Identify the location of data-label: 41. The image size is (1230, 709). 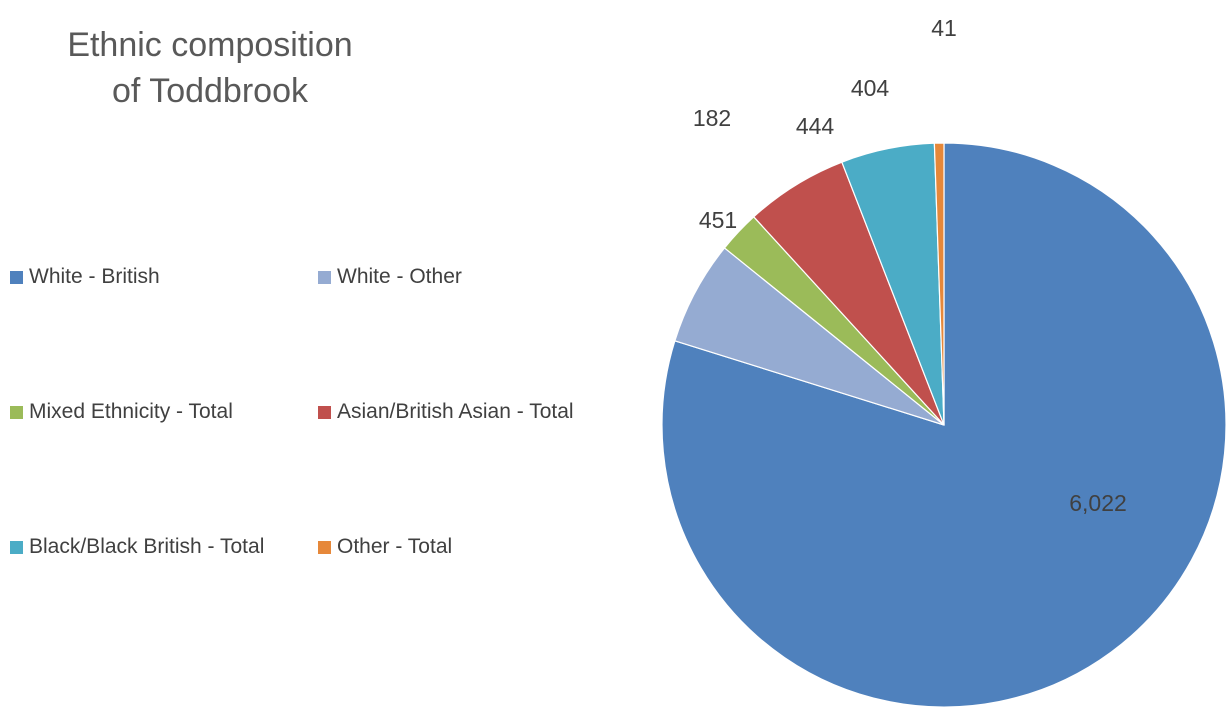
(944, 28).